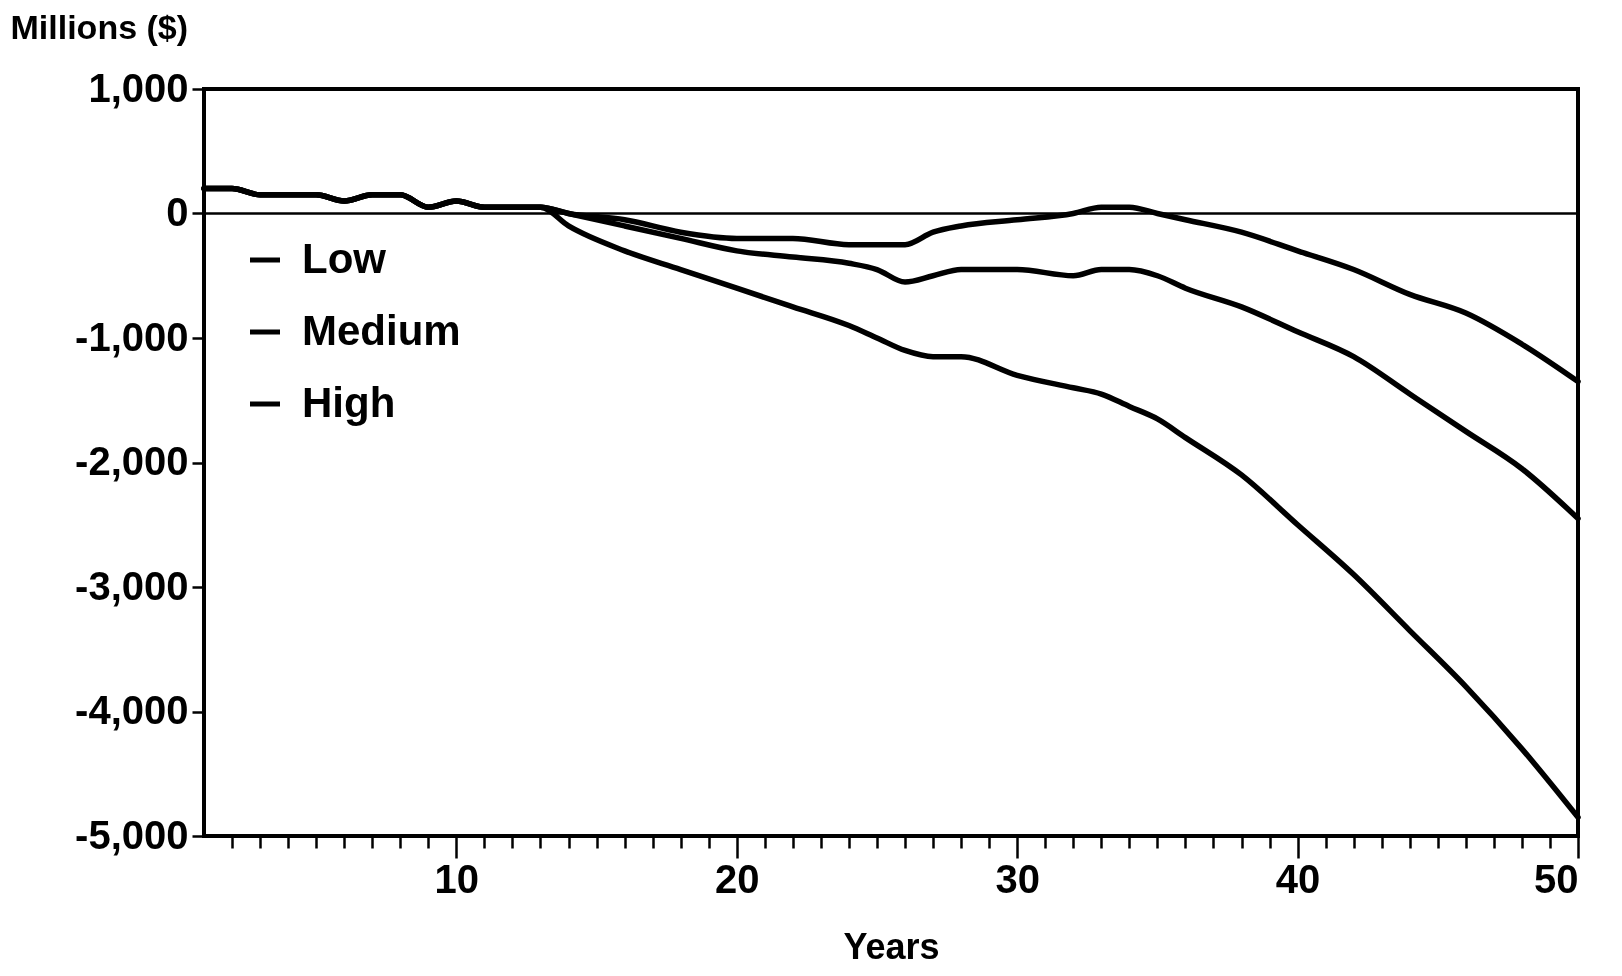 The image size is (1622, 976). What do you see at coordinates (132, 461) in the screenshot?
I see `y-tick-label: -2,000` at bounding box center [132, 461].